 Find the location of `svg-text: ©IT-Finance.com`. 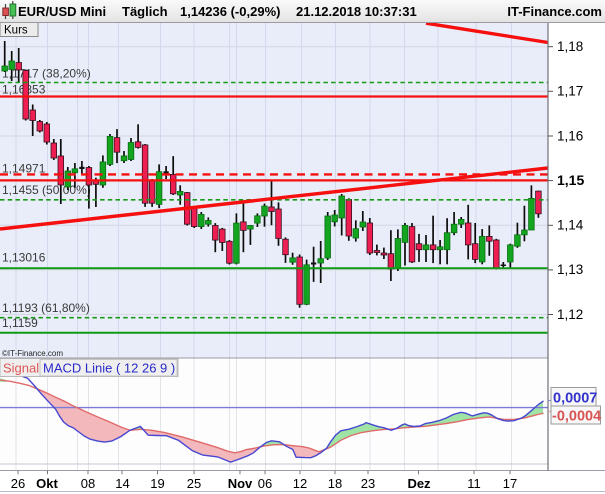

svg-text: ©IT-Finance.com is located at coordinates (32, 353).